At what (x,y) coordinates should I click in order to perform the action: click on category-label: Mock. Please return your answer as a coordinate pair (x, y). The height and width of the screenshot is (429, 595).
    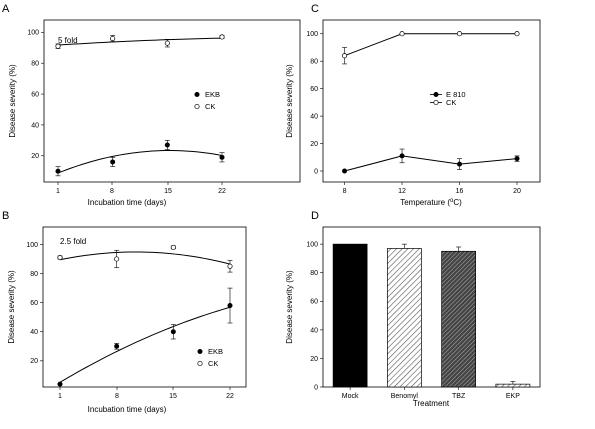
    Looking at the image, I should click on (350, 396).